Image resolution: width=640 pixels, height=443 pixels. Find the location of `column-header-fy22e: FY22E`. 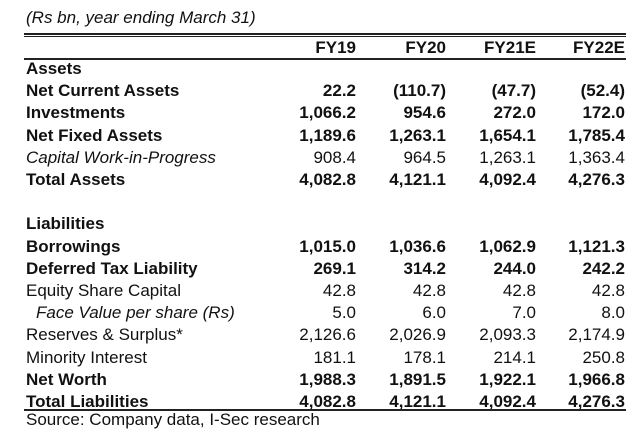

column-header-fy22e: FY22E is located at coordinates (599, 47).